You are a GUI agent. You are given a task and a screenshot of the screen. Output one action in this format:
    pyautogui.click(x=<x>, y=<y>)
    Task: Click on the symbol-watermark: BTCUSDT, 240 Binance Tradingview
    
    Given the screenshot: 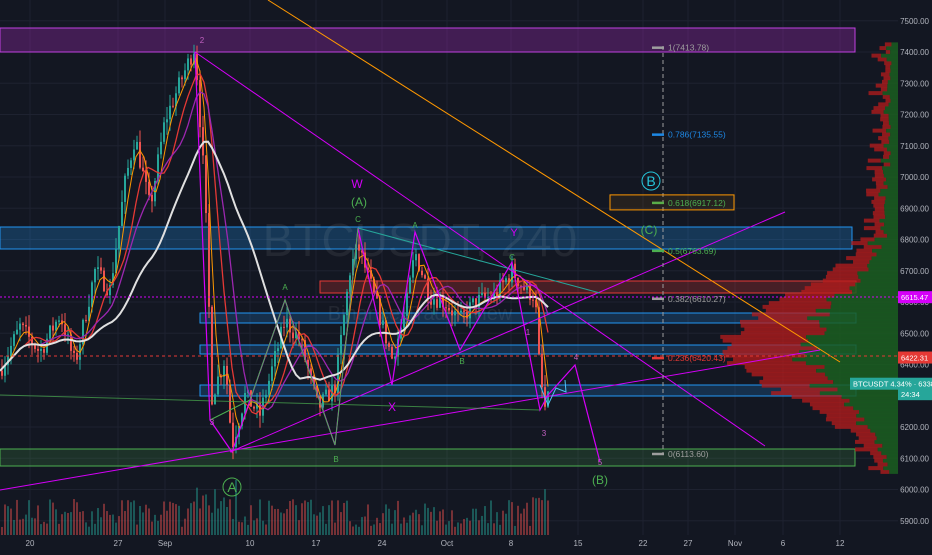 What is the action you would take?
    pyautogui.click(x=420, y=269)
    